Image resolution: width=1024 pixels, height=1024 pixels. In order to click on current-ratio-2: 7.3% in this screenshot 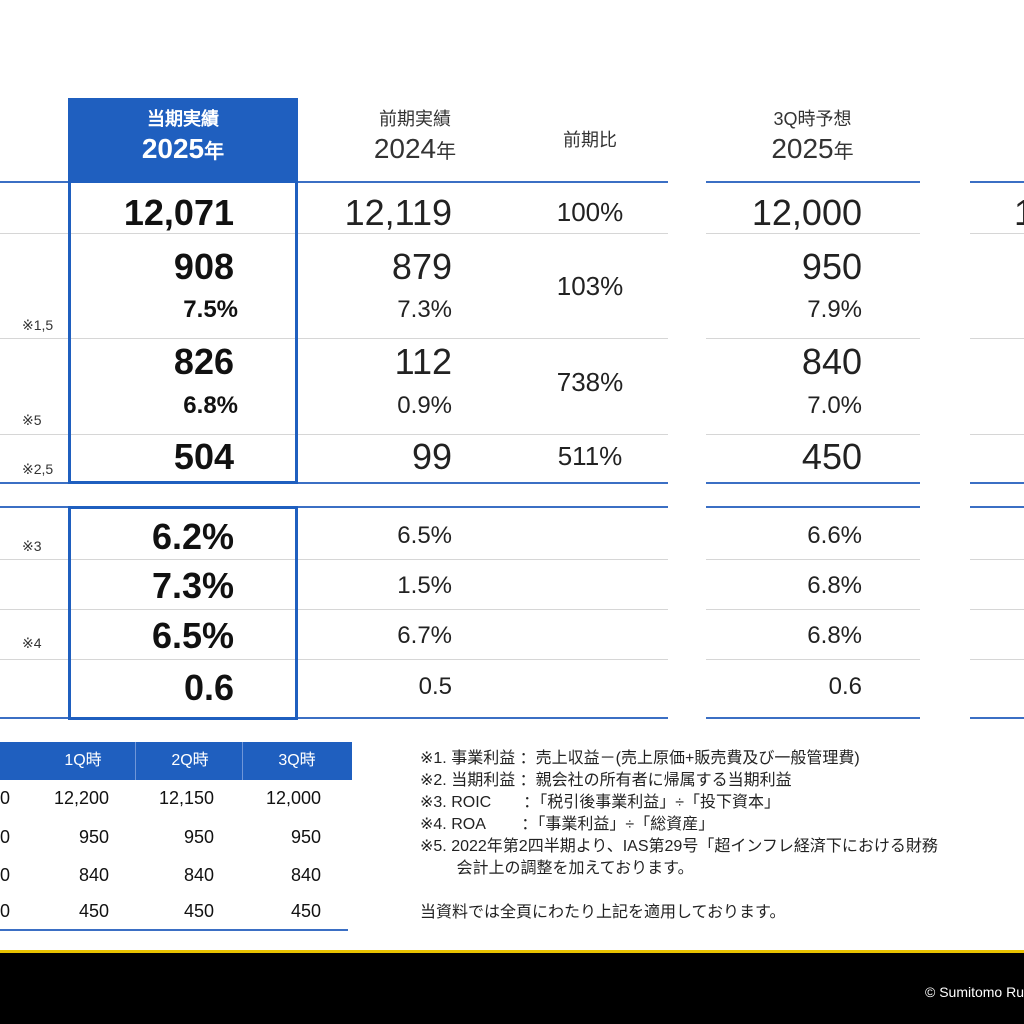, I will do `click(192, 585)`.